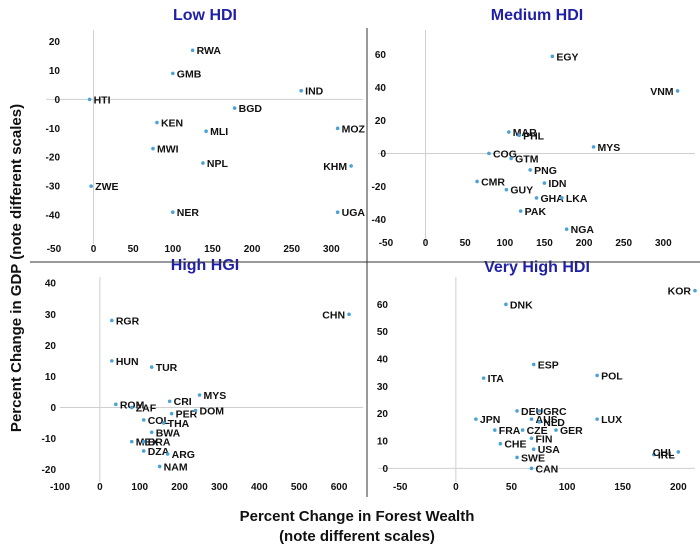 Image resolution: width=700 pixels, height=560 pixels. What do you see at coordinates (537, 267) in the screenshot?
I see `panel-title: Very High HDI` at bounding box center [537, 267].